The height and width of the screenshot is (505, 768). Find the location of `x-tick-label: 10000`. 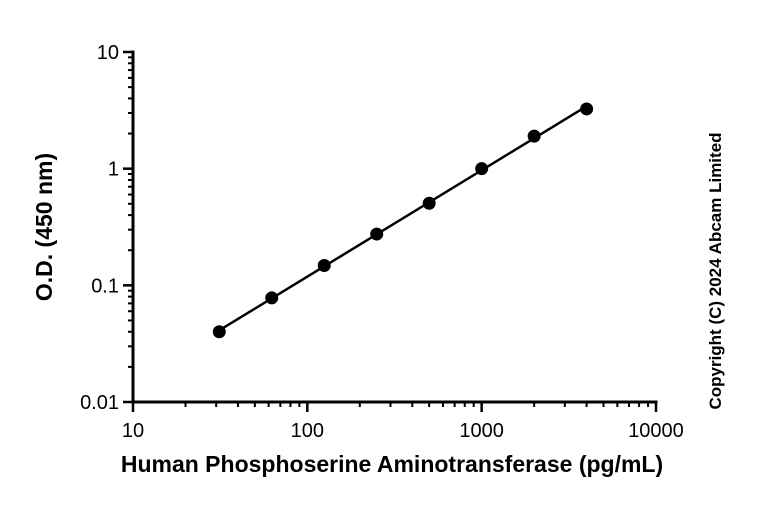

x-tick-label: 10000 is located at coordinates (656, 431).